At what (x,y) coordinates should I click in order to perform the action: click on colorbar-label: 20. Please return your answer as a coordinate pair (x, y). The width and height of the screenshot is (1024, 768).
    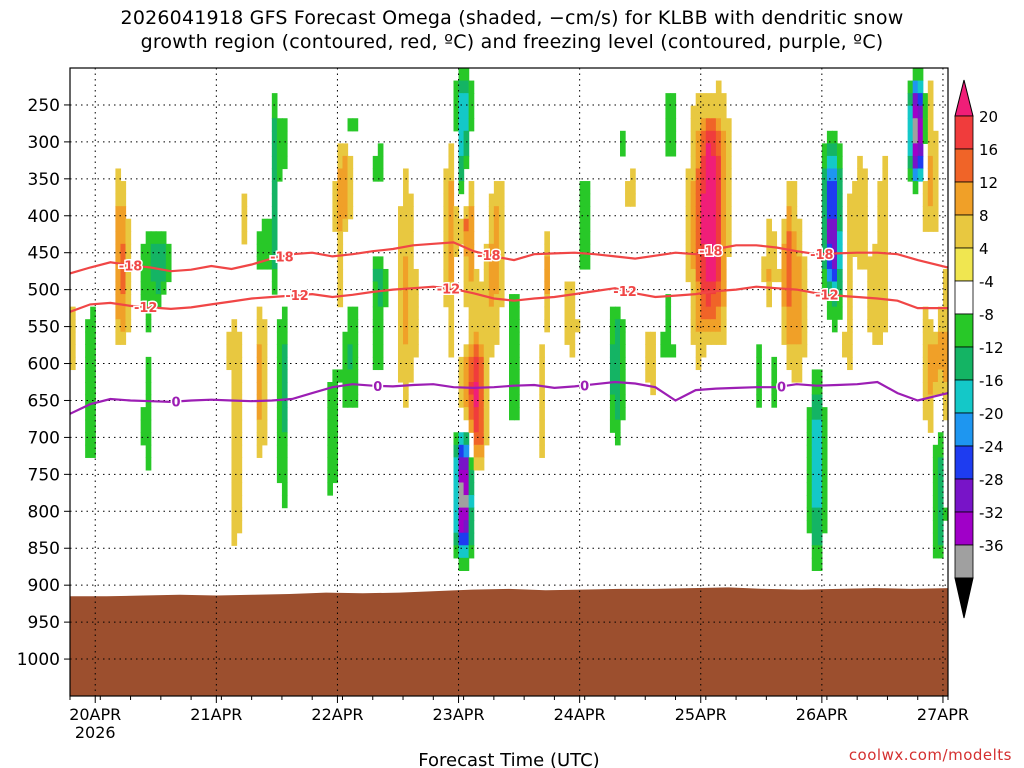
    Looking at the image, I should click on (988, 117).